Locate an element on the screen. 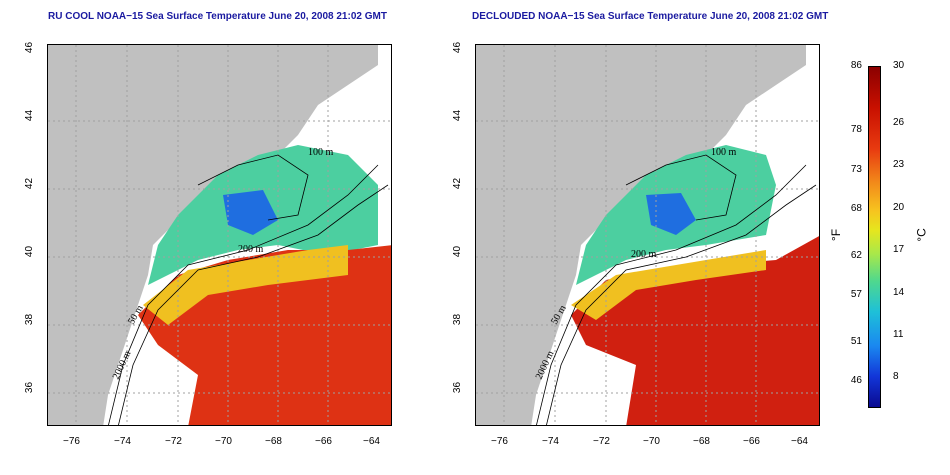  celsius-unit-label: °C is located at coordinates (921, 235).